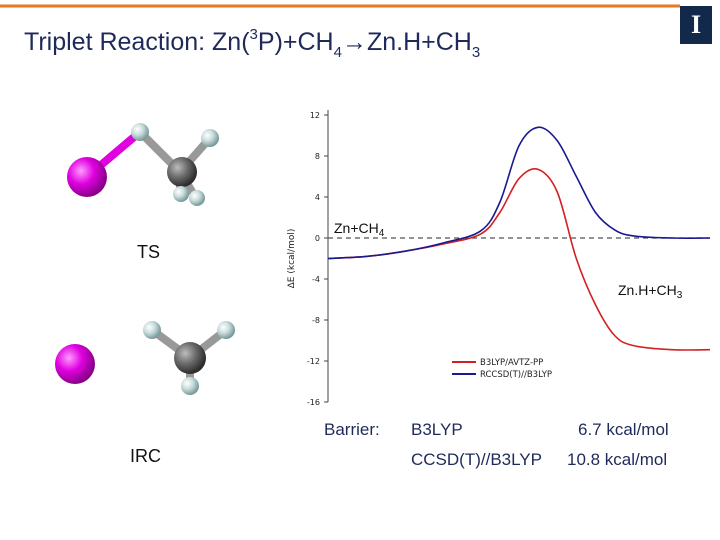 The height and width of the screenshot is (540, 720). I want to click on title-subscript-1: 4, so click(337, 52).